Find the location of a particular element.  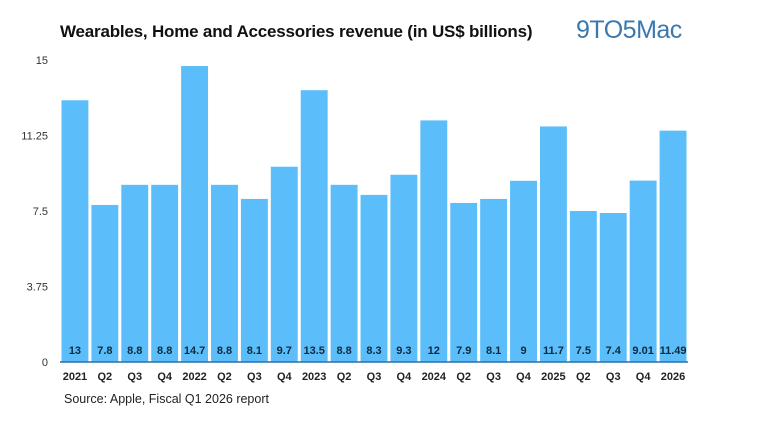

x-tick-label: 2022 is located at coordinates (194, 377).